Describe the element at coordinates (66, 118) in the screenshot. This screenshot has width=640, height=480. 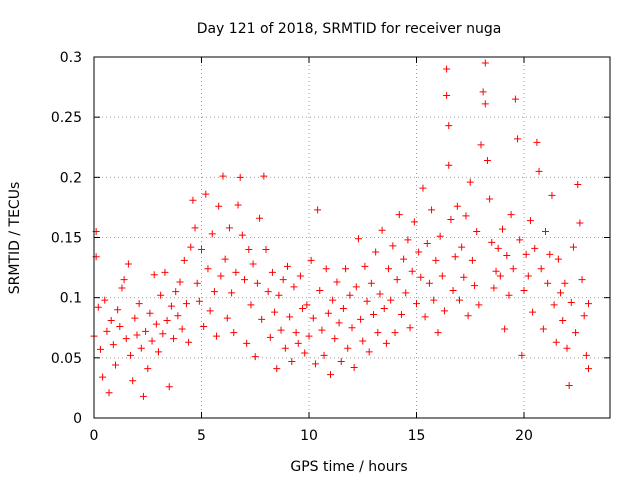
I see `y-tick-label: 0.25` at that location.